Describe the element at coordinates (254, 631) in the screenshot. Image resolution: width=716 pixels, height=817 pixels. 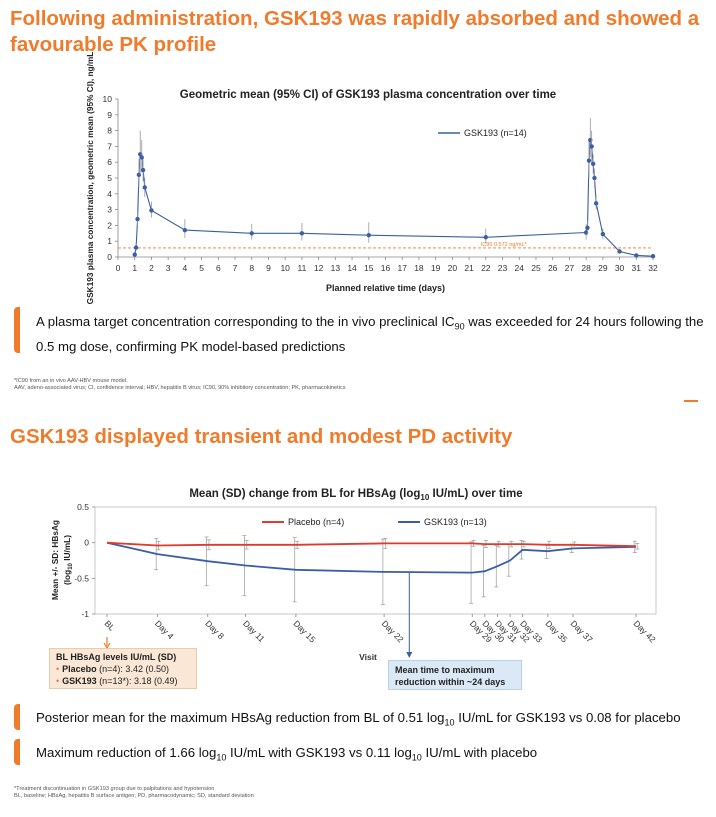
I see `pd-x-tick-label: Day 11` at that location.